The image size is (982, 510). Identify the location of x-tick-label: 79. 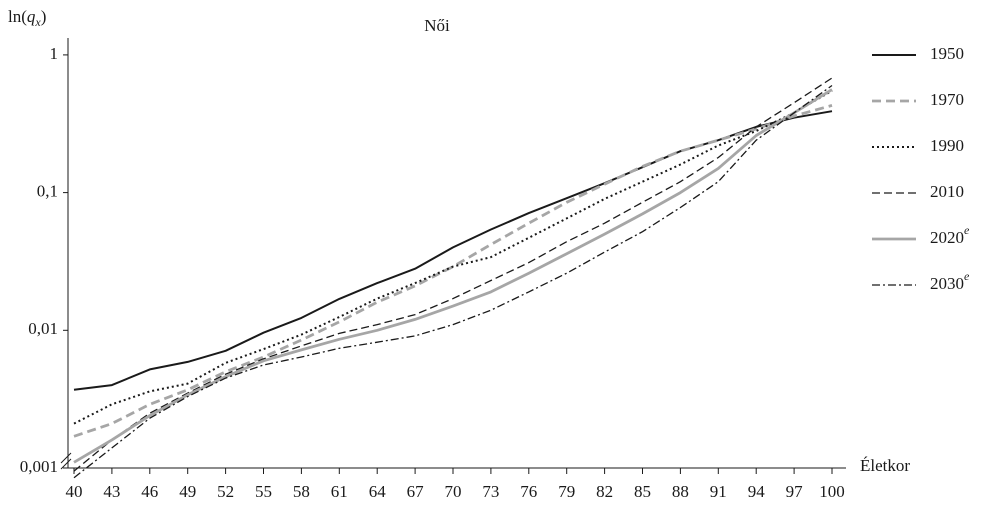
(566, 491).